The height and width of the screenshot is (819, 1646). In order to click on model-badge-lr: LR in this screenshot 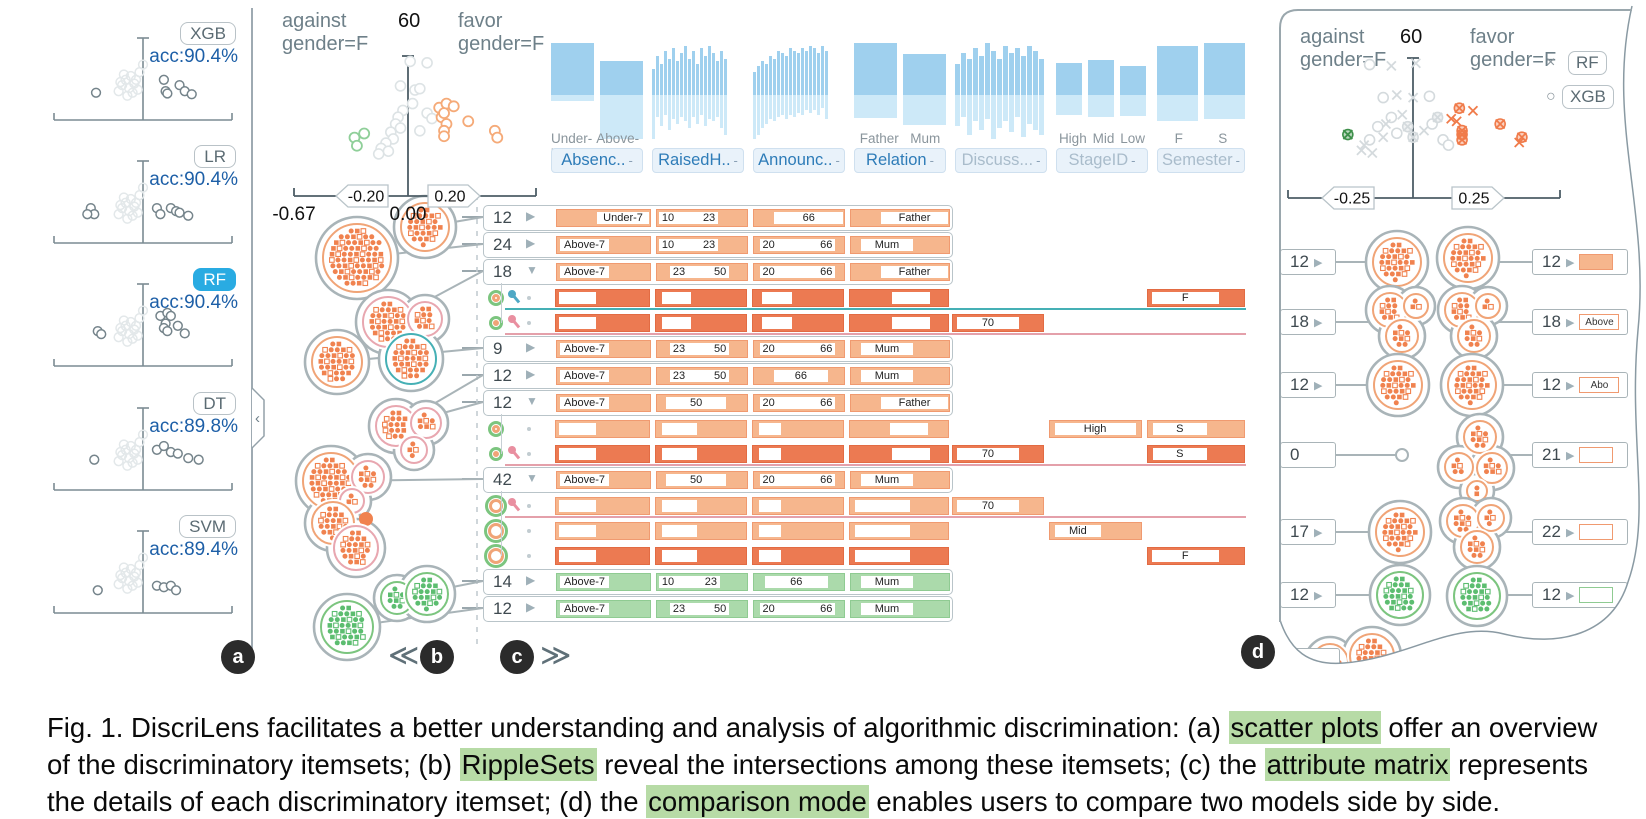, I will do `click(215, 156)`.